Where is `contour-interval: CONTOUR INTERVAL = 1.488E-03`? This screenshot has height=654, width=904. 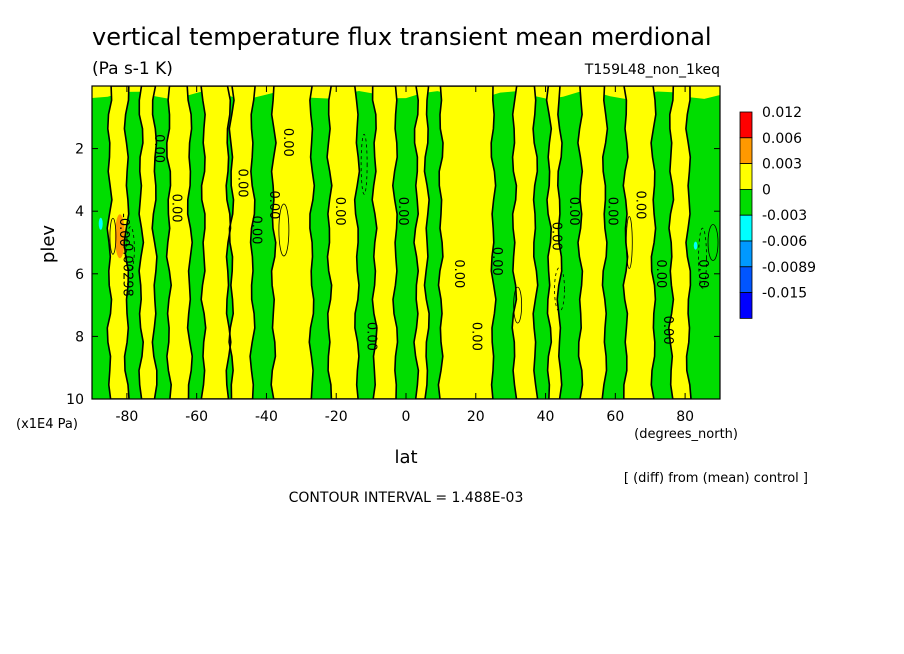
contour-interval: CONTOUR INTERVAL = 1.488E-03 is located at coordinates (406, 498).